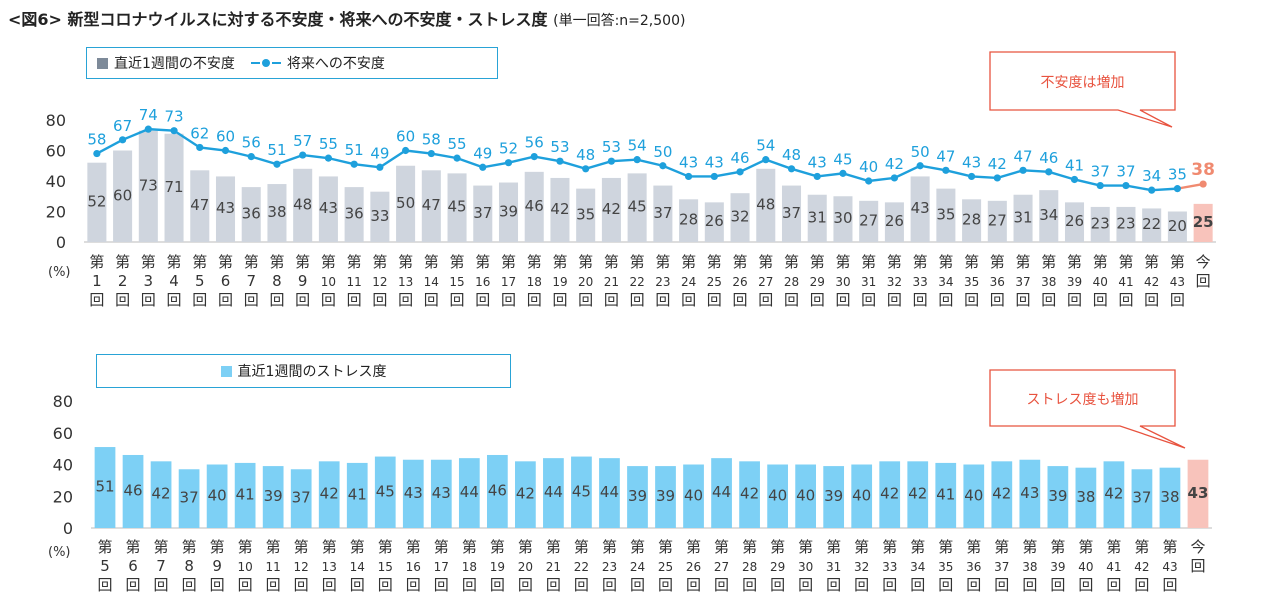 Image resolution: width=1269 pixels, height=604 pixels. I want to click on x-tick-label: 第 29 回, so click(817, 281).